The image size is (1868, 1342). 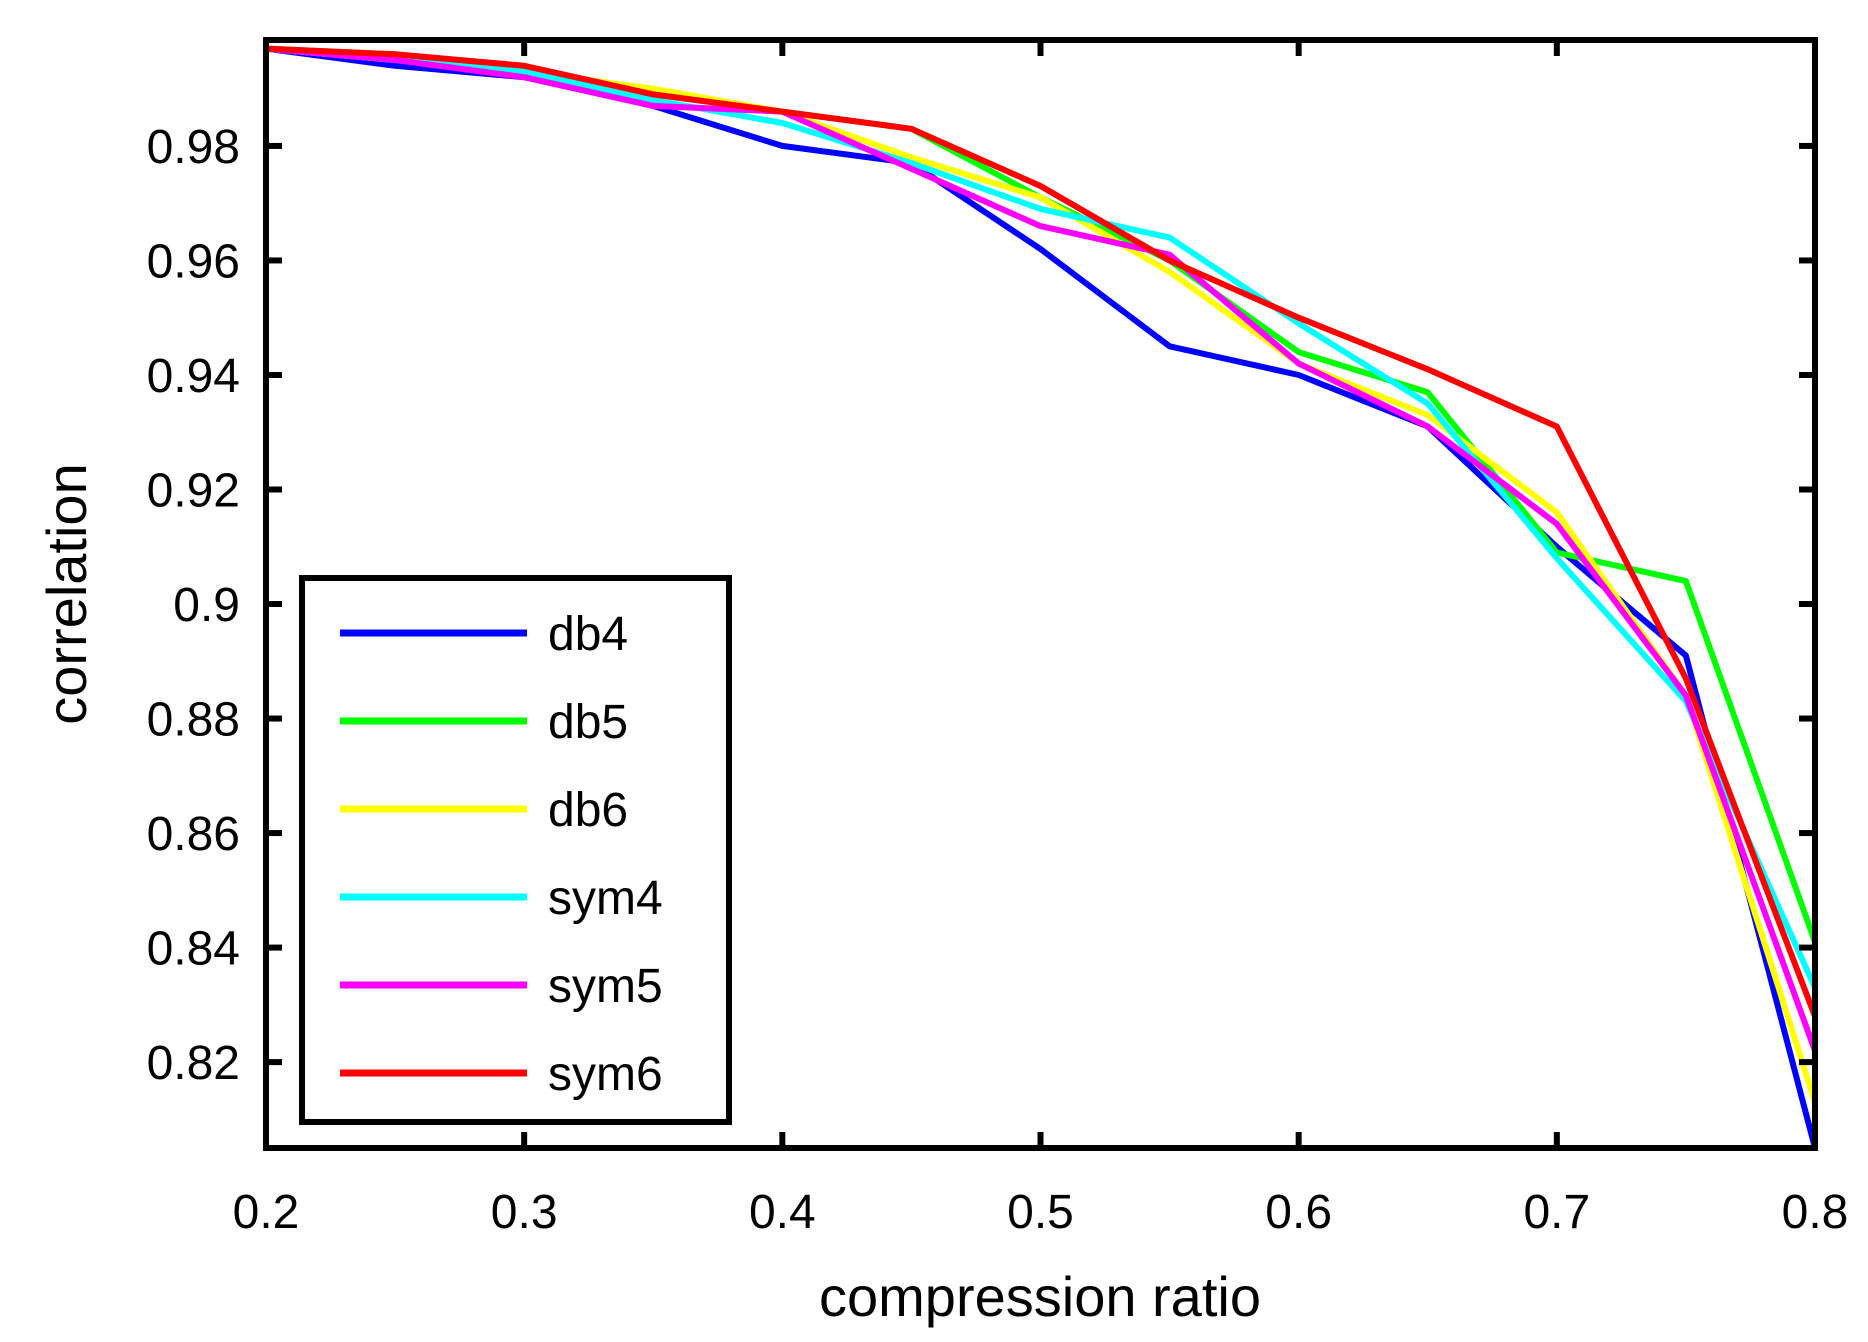 I want to click on y-tick-label: 0.92, so click(x=193, y=490).